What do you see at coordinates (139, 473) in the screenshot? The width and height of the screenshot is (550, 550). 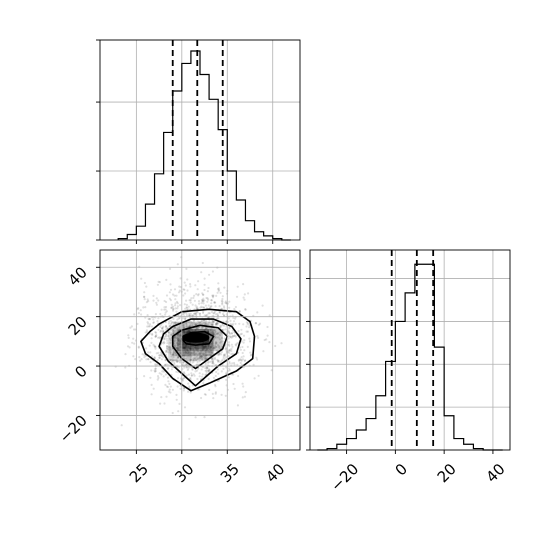 I see `x-tick-label: 25` at bounding box center [139, 473].